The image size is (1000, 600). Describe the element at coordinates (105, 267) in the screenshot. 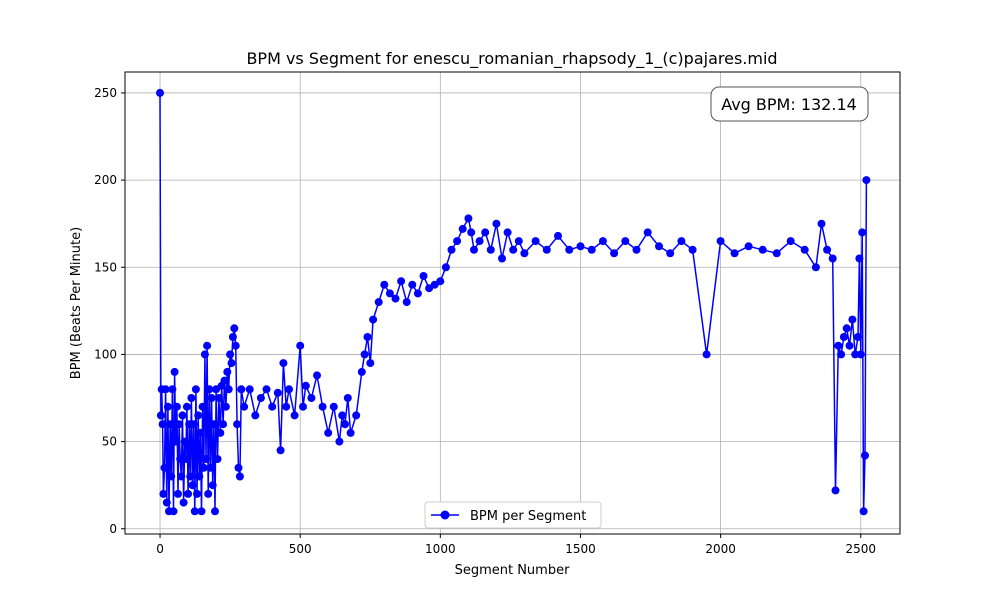

I see `y-tick-label: 150` at that location.